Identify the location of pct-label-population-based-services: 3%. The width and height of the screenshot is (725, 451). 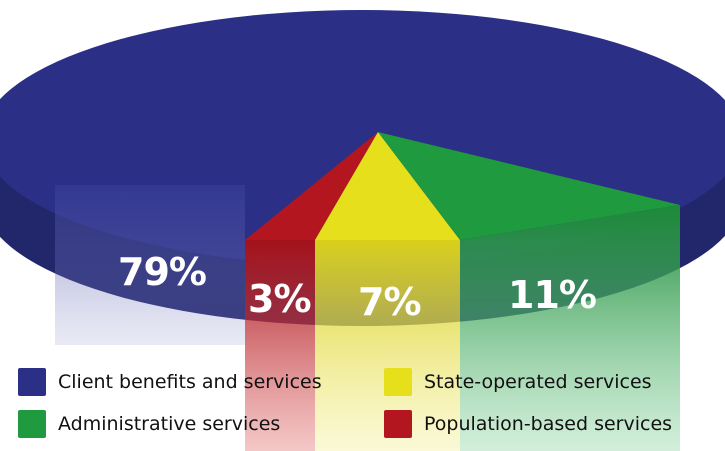
(279, 299).